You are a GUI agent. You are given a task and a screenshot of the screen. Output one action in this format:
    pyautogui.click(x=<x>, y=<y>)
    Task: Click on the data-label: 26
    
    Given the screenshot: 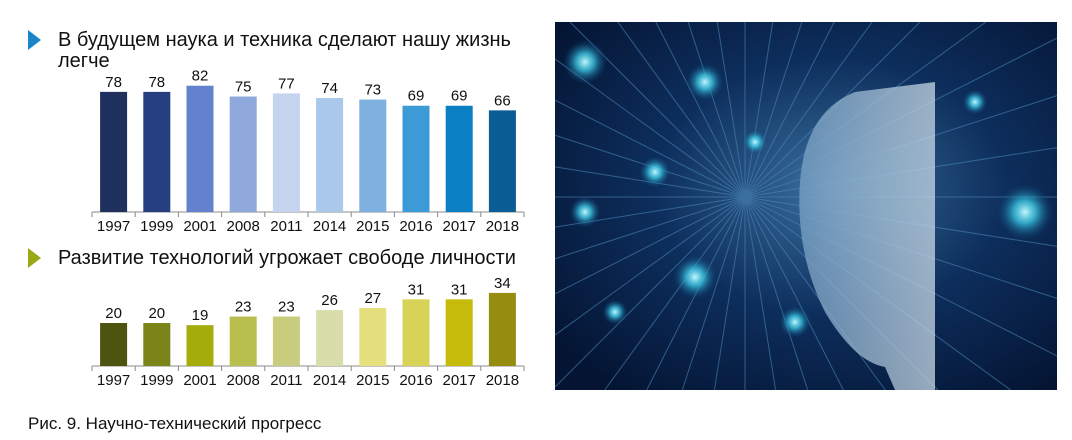 What is the action you would take?
    pyautogui.click(x=329, y=300)
    